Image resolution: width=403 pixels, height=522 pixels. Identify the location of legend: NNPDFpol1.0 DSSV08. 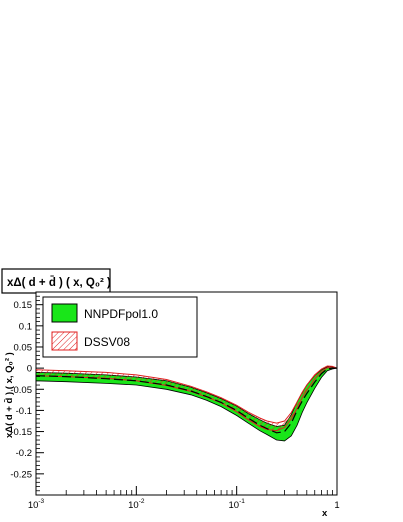
(120, 327).